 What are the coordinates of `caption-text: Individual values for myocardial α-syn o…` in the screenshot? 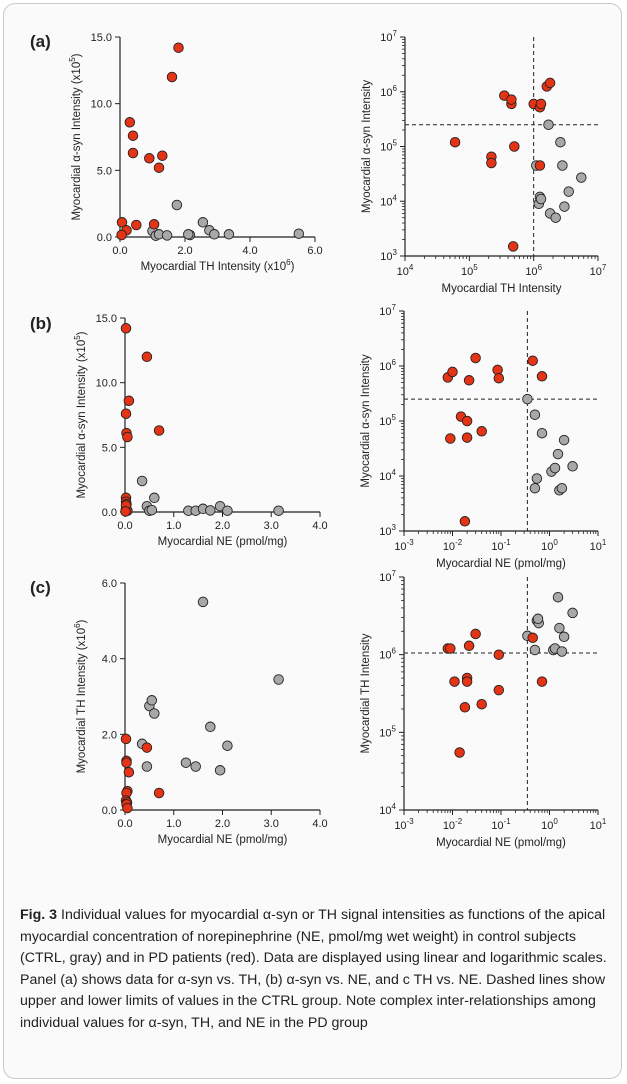 It's located at (313, 969).